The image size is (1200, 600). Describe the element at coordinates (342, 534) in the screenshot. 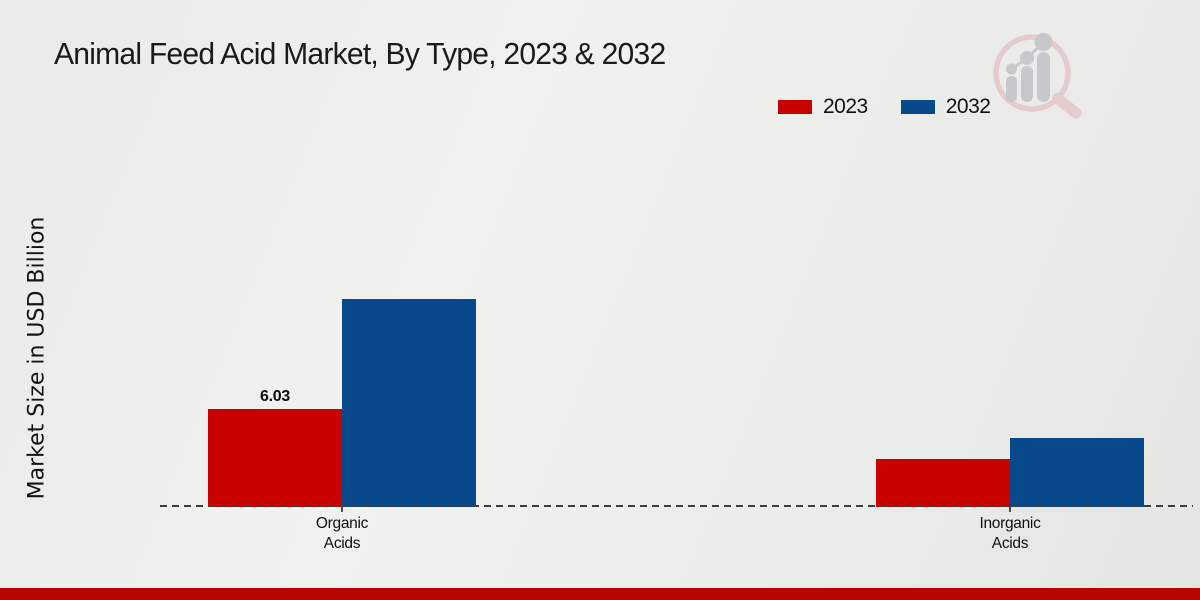

I see `category-label-organic-acids: Organic Acids` at that location.